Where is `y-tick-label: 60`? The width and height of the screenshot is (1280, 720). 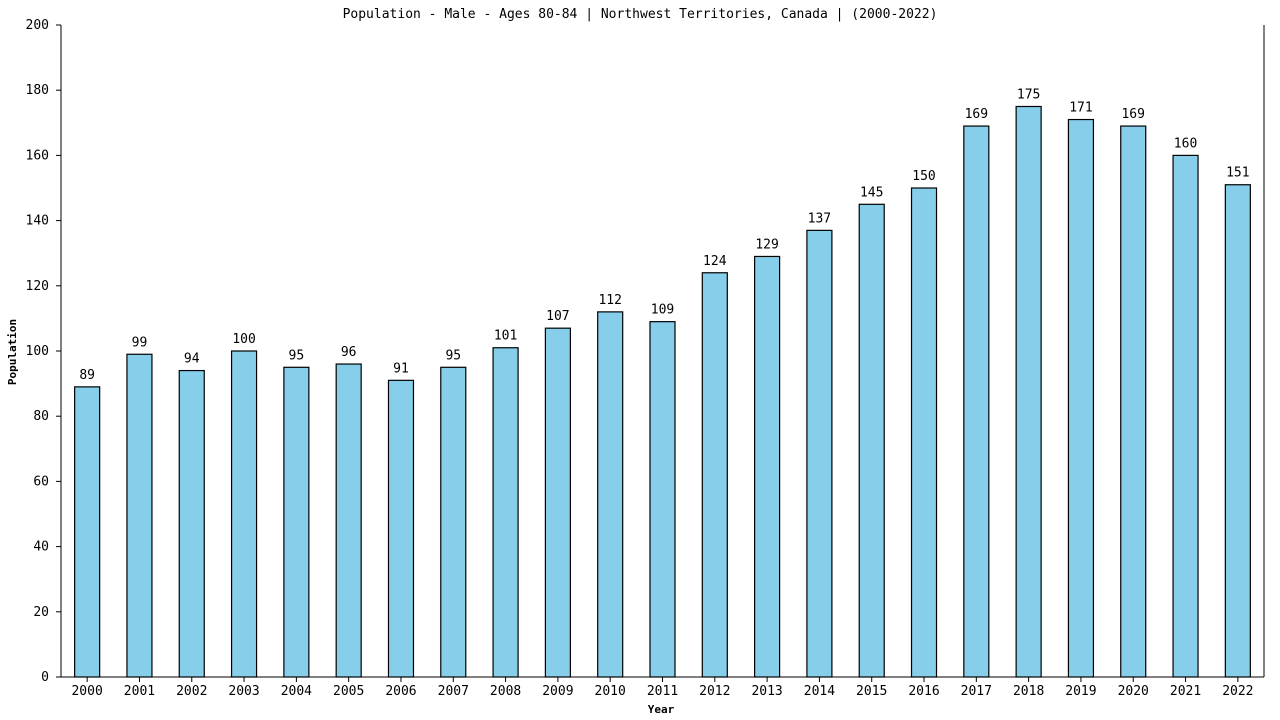 y-tick-label: 60 is located at coordinates (41, 481).